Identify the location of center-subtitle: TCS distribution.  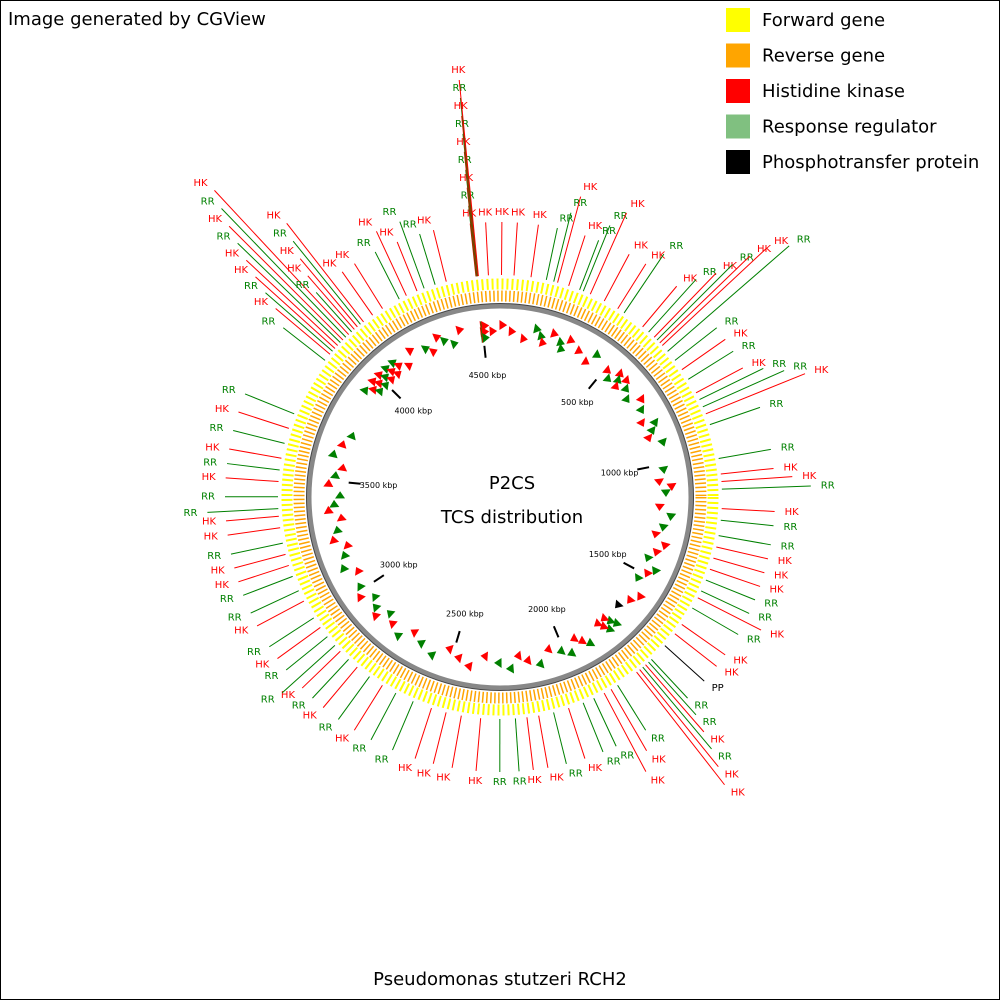
(511, 517).